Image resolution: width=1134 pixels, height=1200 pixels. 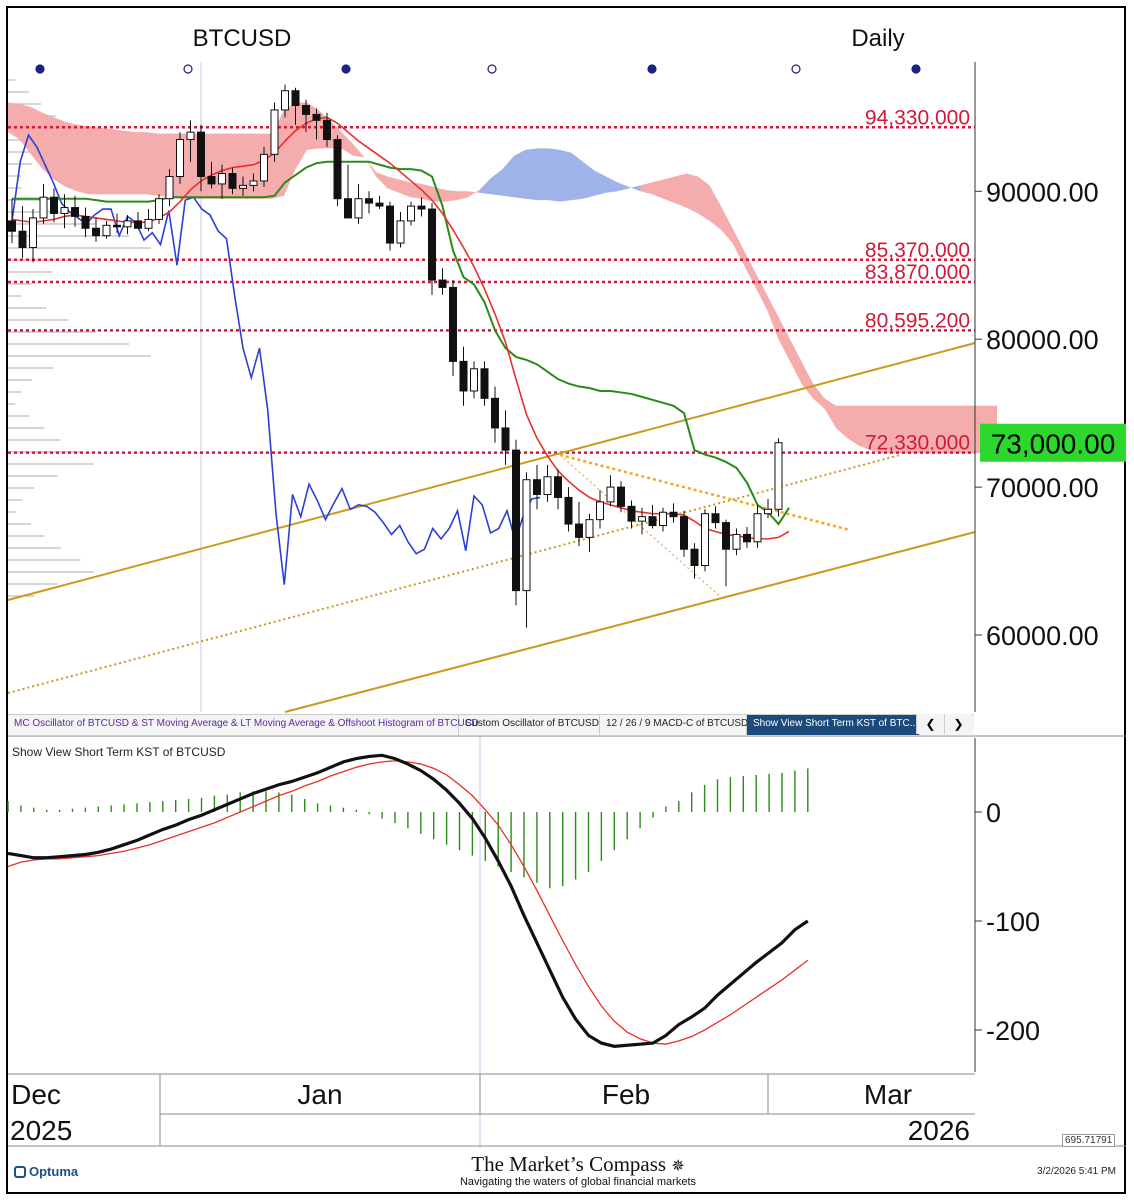 I want to click on last-price-badge, so click(x=1053, y=442).